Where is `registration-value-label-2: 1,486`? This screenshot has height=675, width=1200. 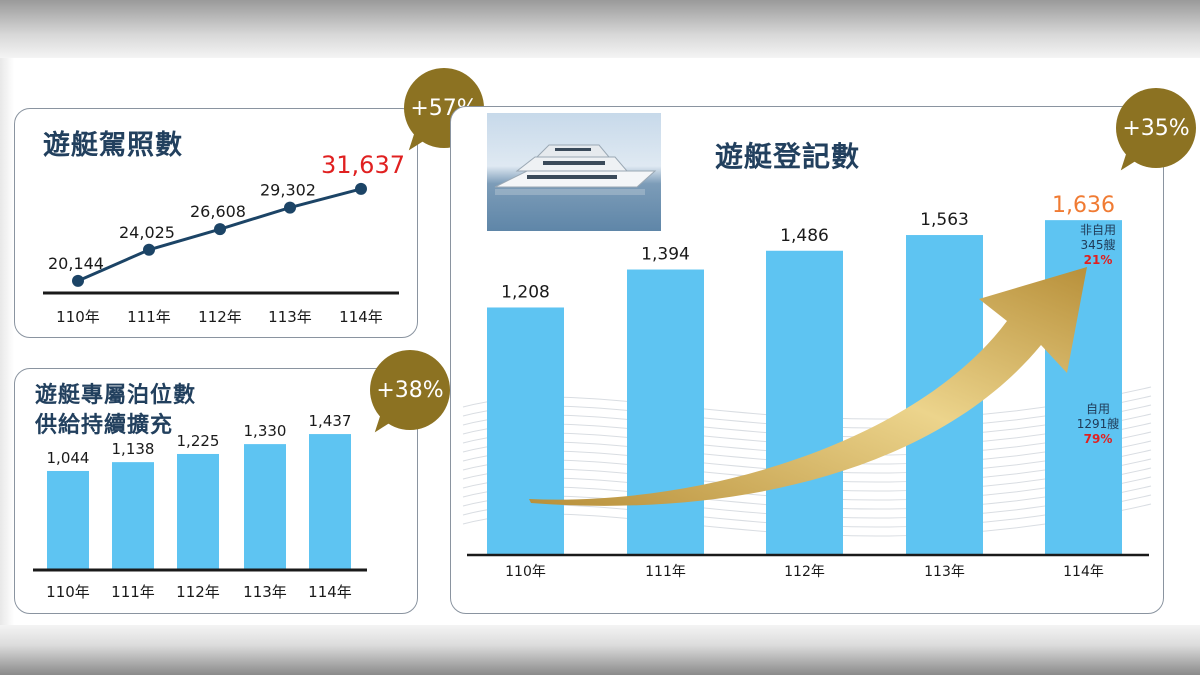 registration-value-label-2: 1,486 is located at coordinates (804, 236).